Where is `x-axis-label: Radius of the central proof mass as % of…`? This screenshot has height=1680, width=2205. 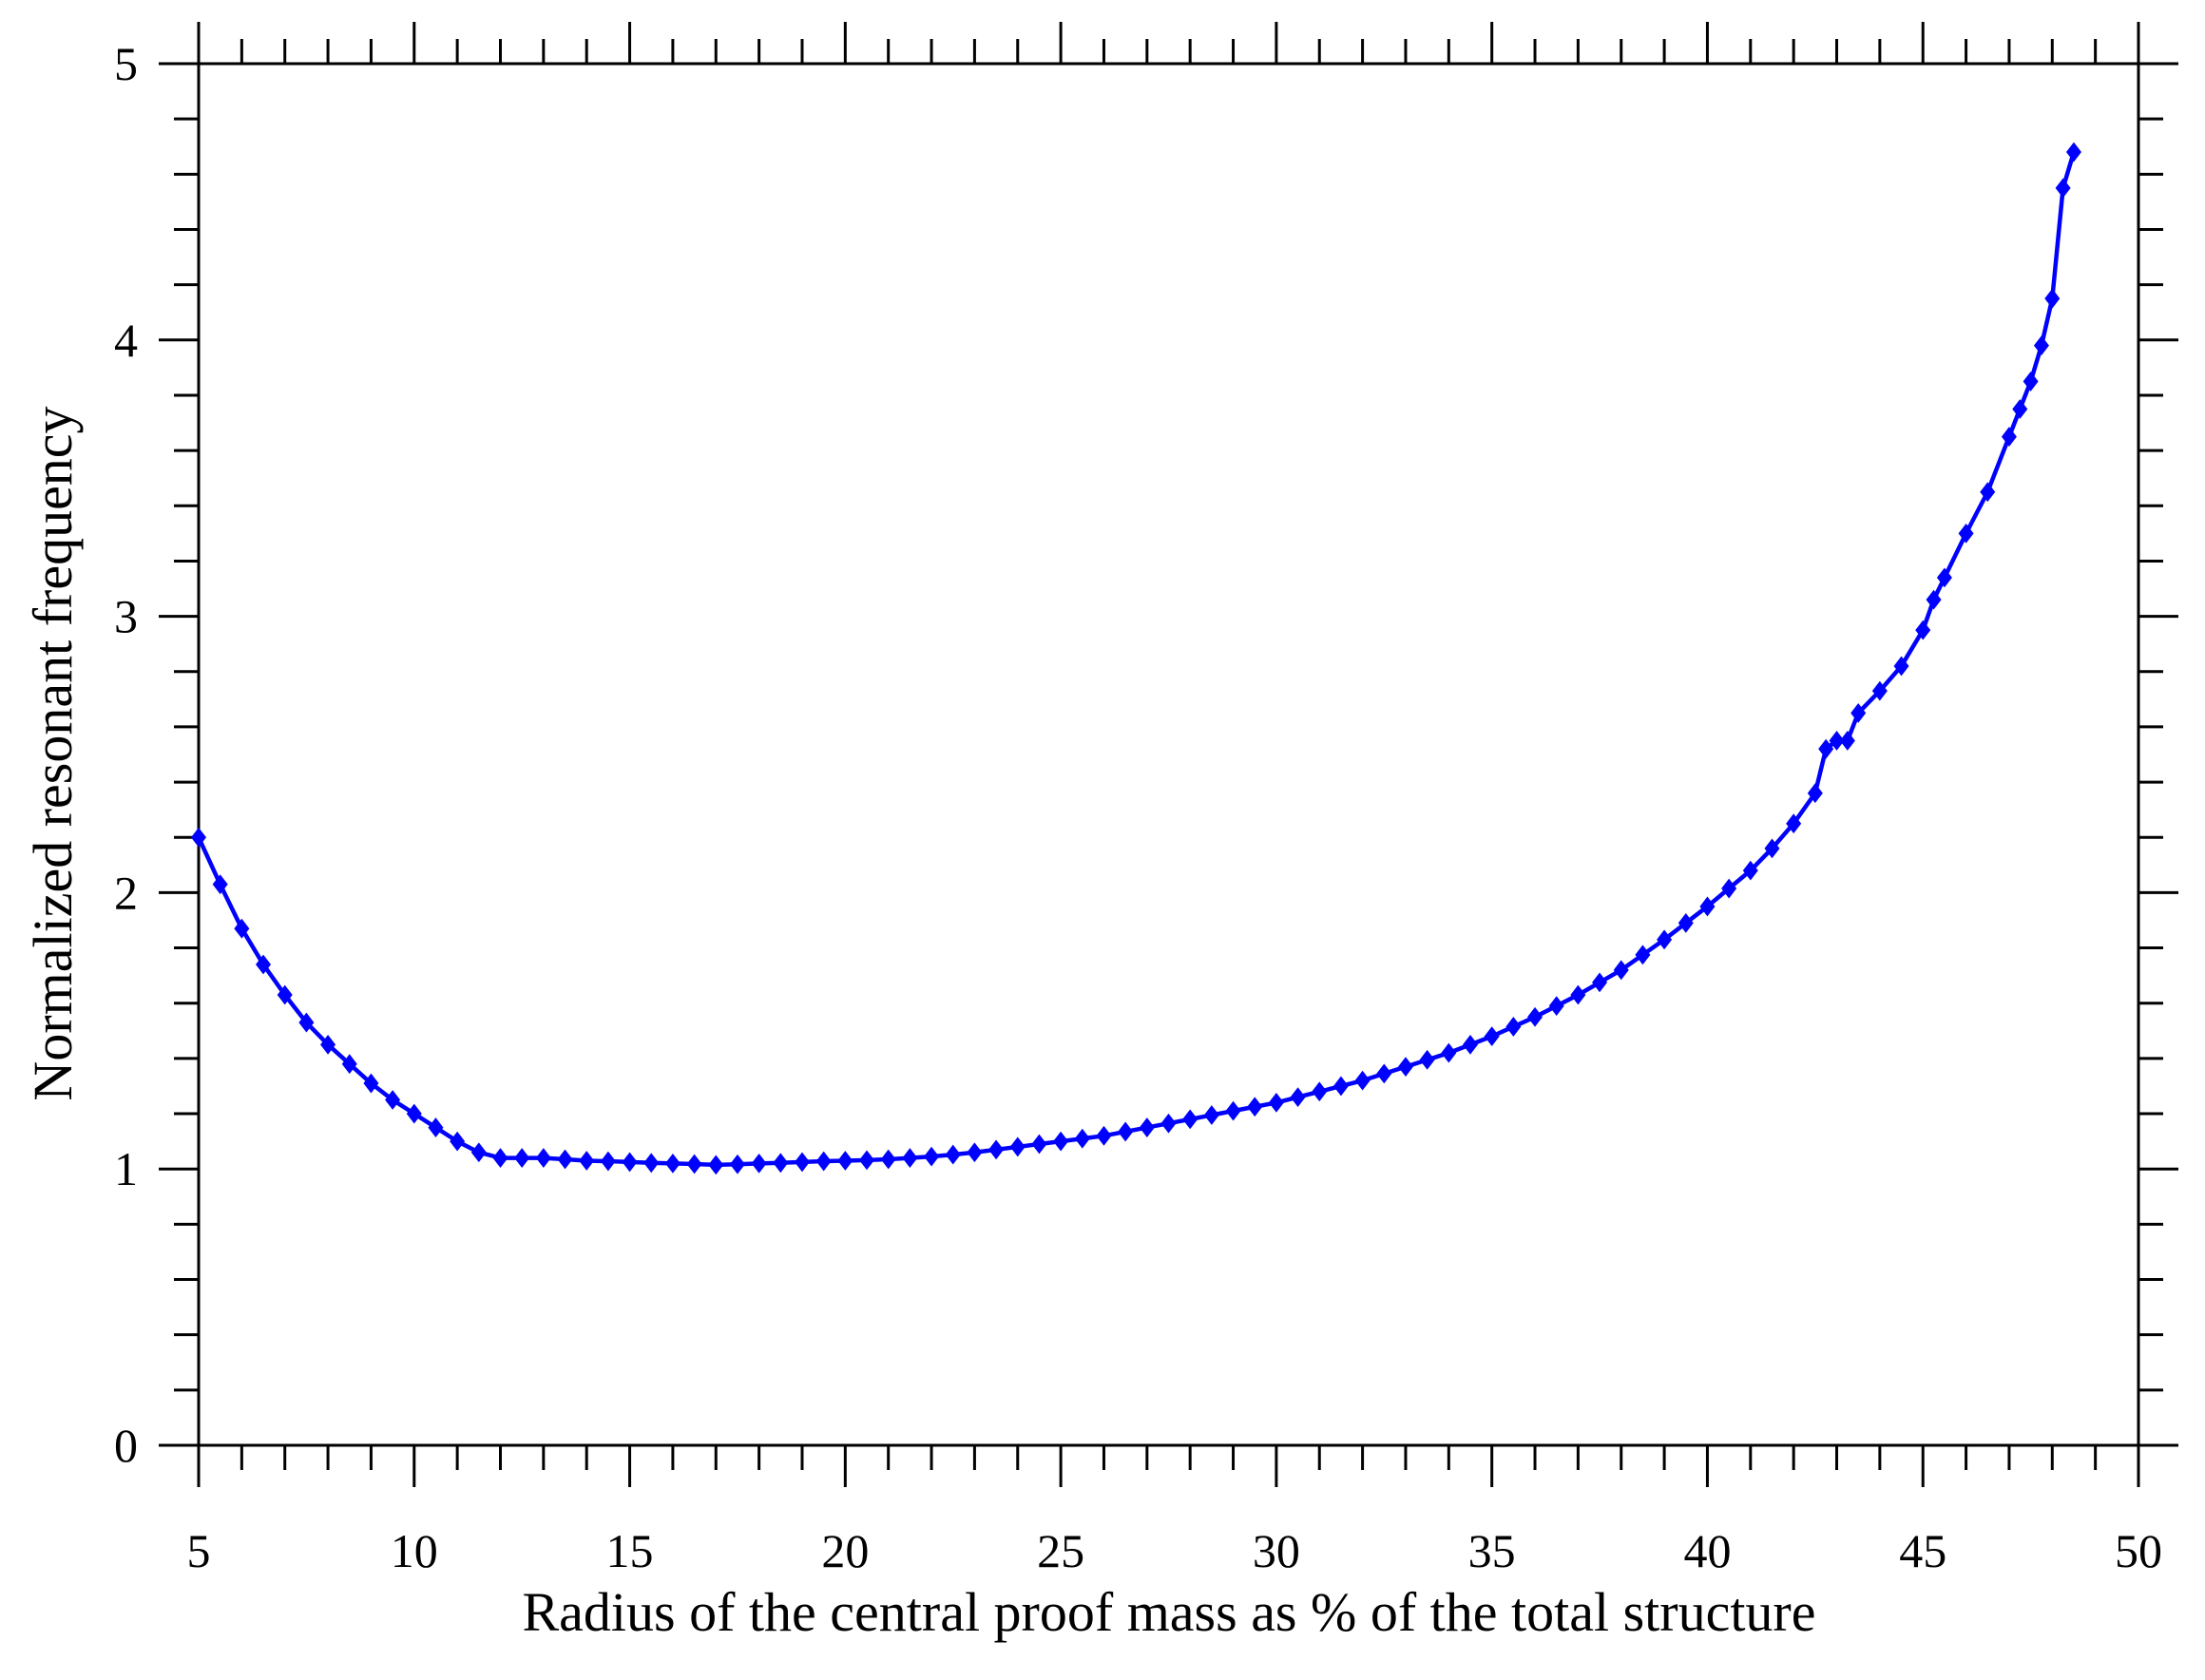
x-axis-label: Radius of the central proof mass as % of… is located at coordinates (1169, 1612).